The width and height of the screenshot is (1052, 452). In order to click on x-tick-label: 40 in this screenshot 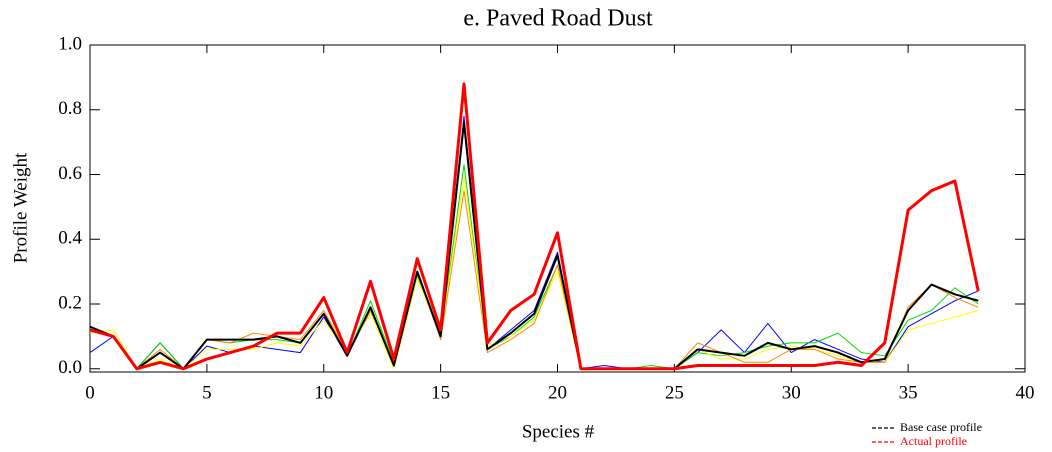, I will do `click(1025, 392)`.